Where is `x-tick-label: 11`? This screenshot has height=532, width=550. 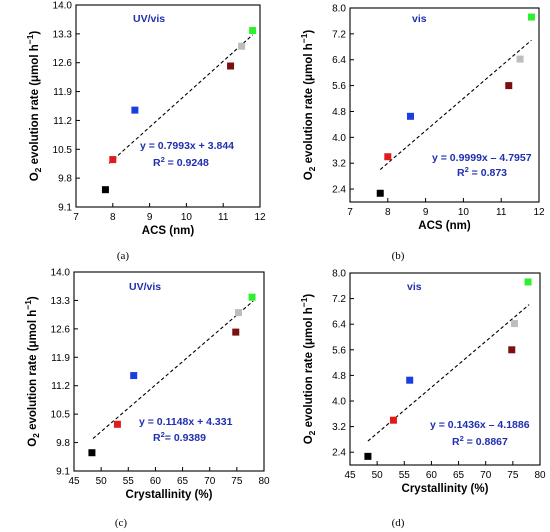
x-tick-label: 11 is located at coordinates (223, 217).